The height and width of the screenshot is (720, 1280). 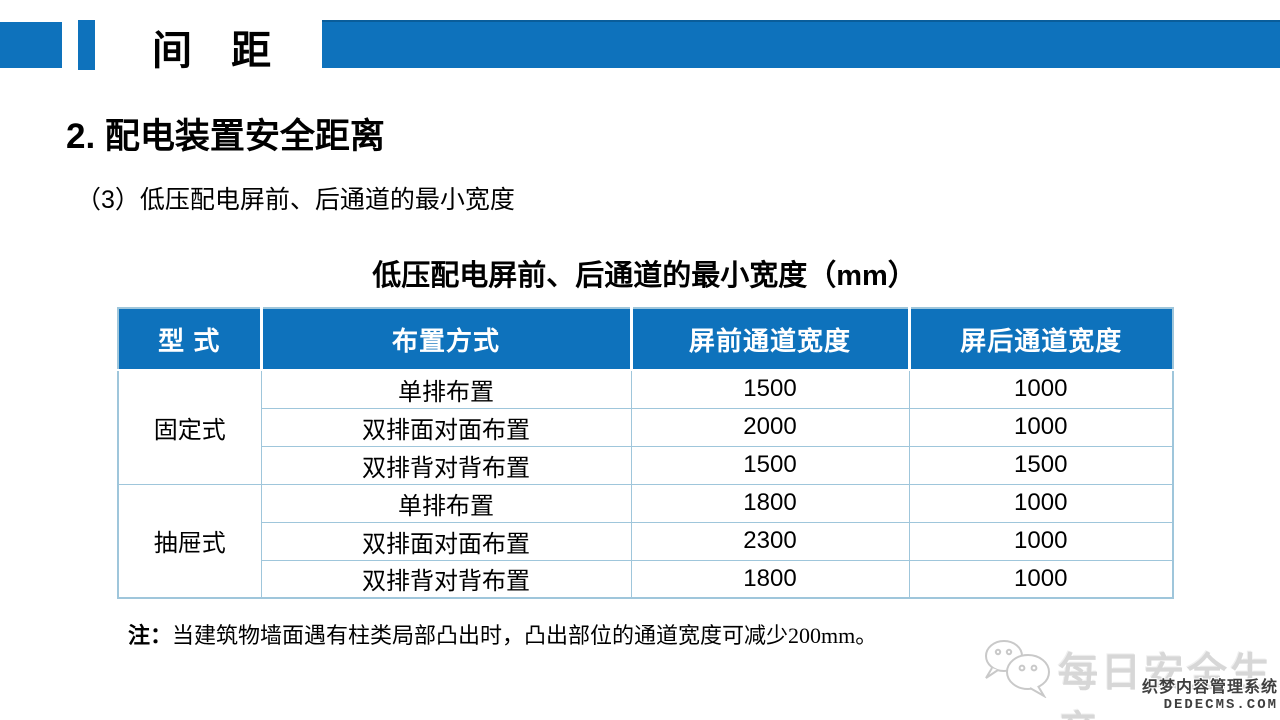 I want to click on table-row: 固定式 单排布置 1500 1000, so click(x=645, y=427).